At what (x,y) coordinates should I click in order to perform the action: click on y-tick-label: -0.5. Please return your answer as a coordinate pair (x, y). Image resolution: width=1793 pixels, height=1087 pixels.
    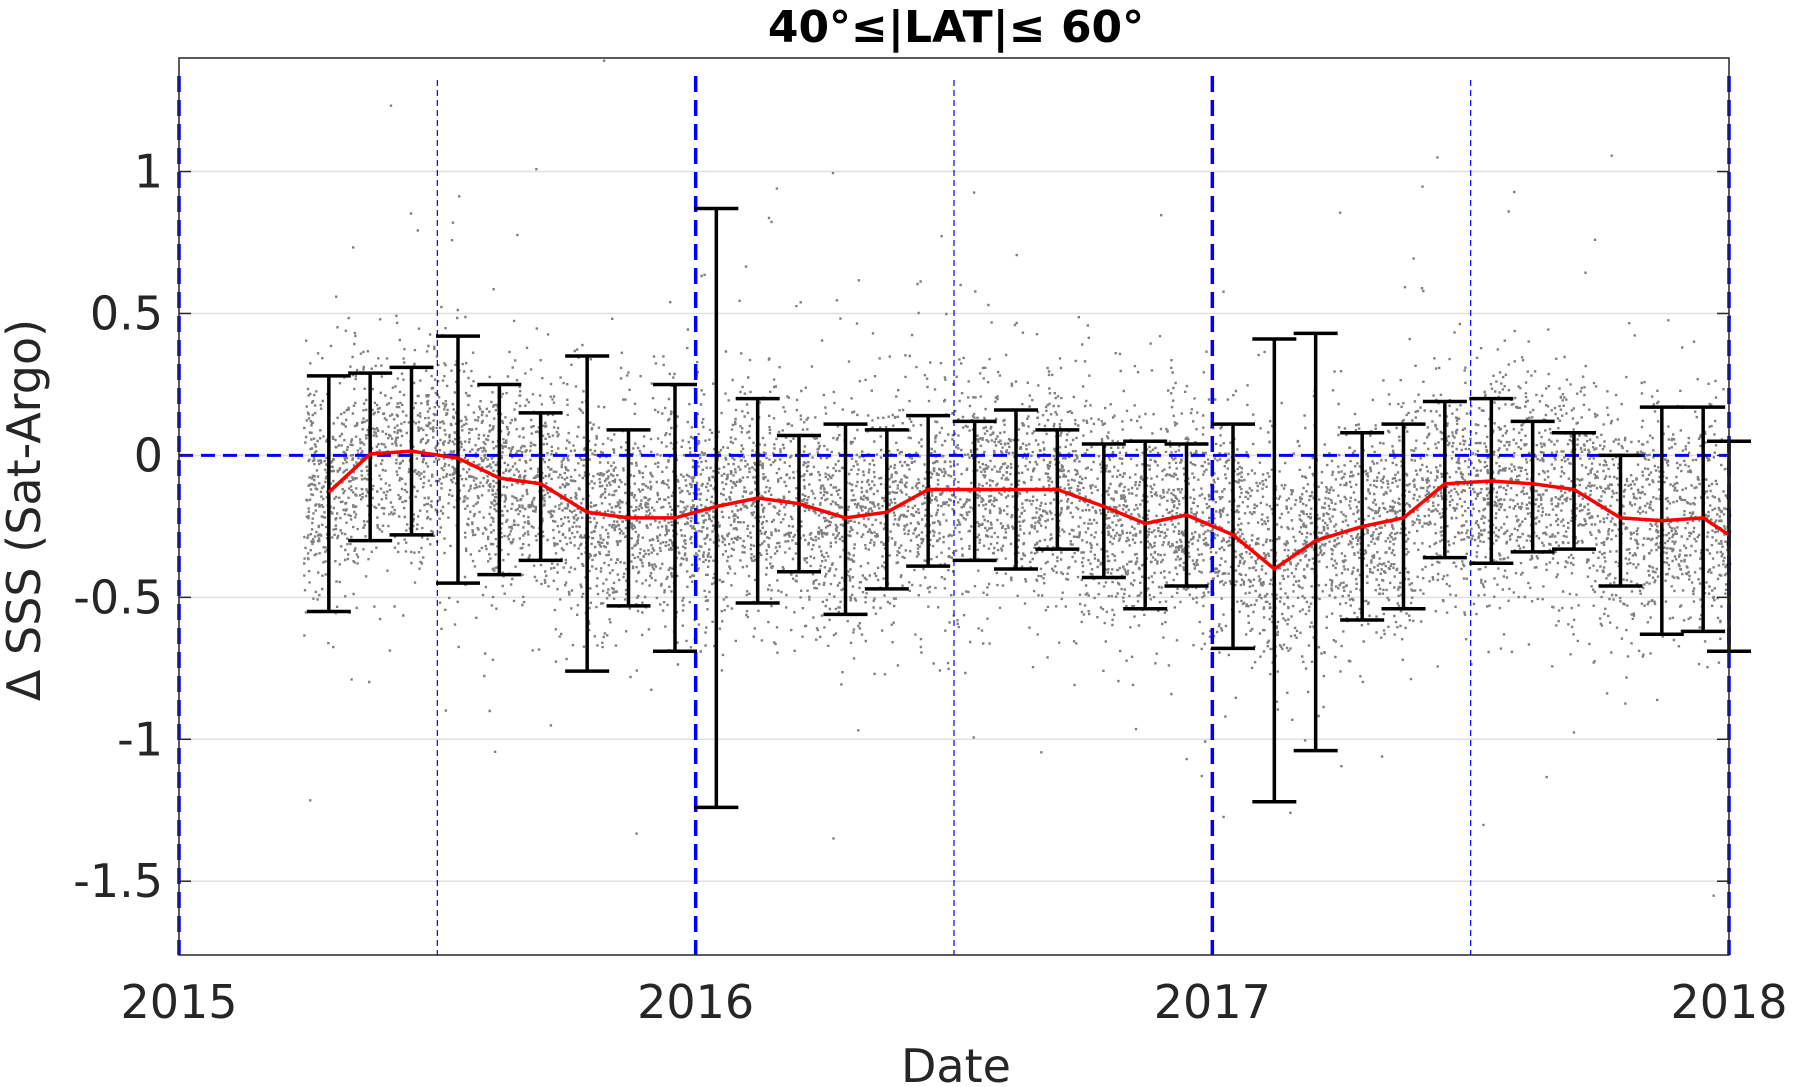
    Looking at the image, I should click on (118, 597).